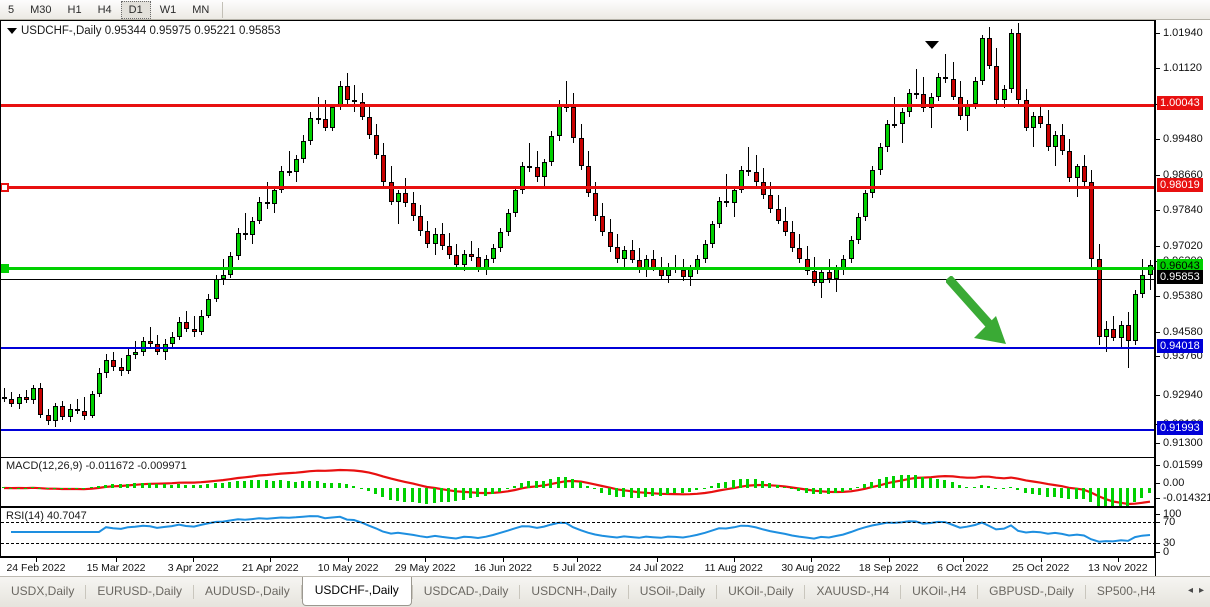 Image resolution: width=1210 pixels, height=607 pixels. Describe the element at coordinates (11, 9) in the screenshot. I see `timeframe-5: 5` at that location.